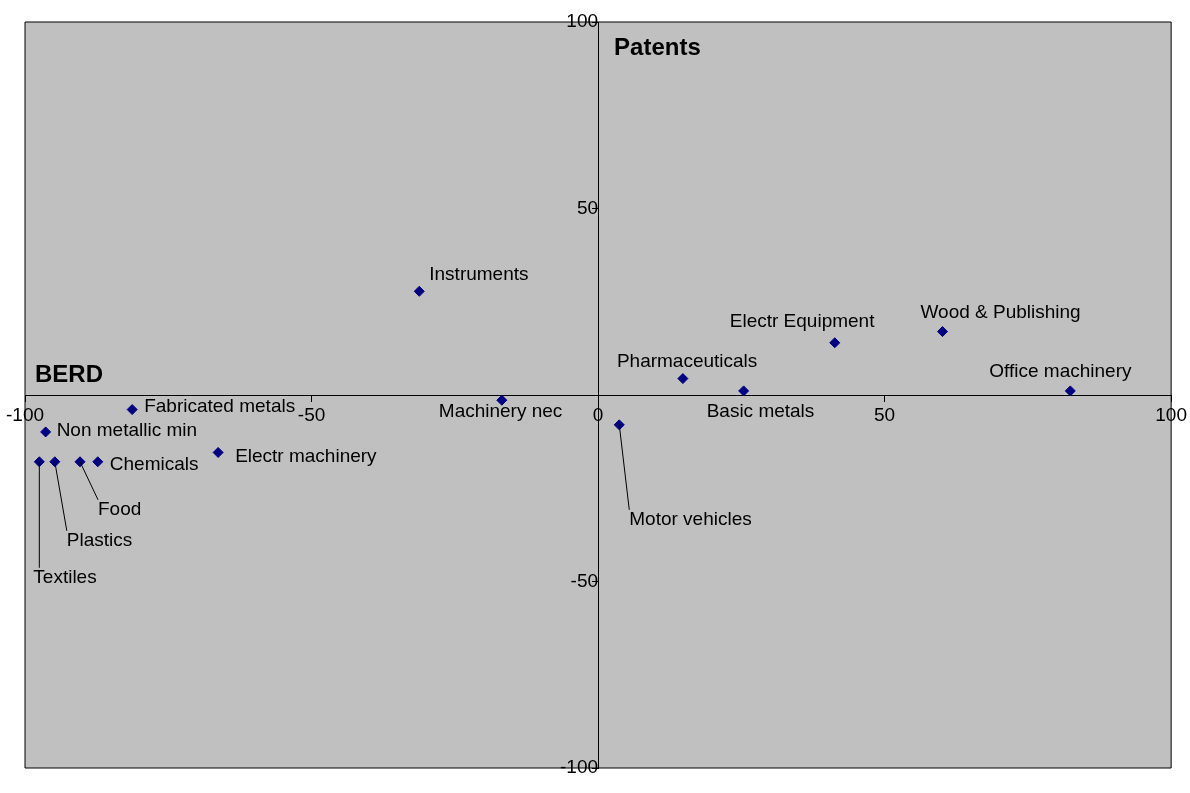 The width and height of the screenshot is (1190, 793). Describe the element at coordinates (690, 519) in the screenshot. I see `annotation: Motor vehicles` at that location.